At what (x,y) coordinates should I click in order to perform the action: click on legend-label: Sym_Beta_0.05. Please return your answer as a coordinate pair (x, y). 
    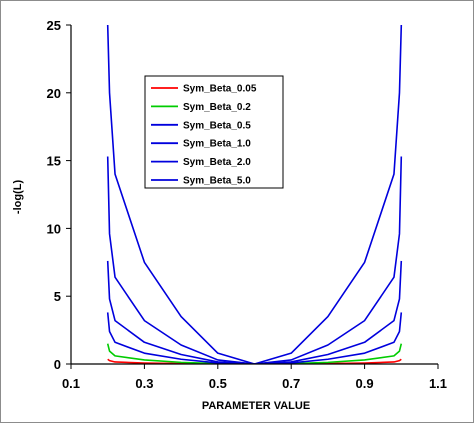
    Looking at the image, I should click on (220, 89).